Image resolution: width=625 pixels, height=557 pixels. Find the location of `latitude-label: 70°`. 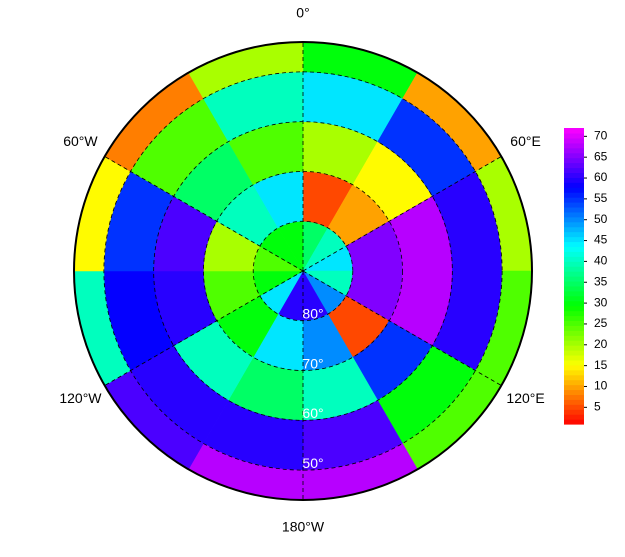

latitude-label: 70° is located at coordinates (312, 363).